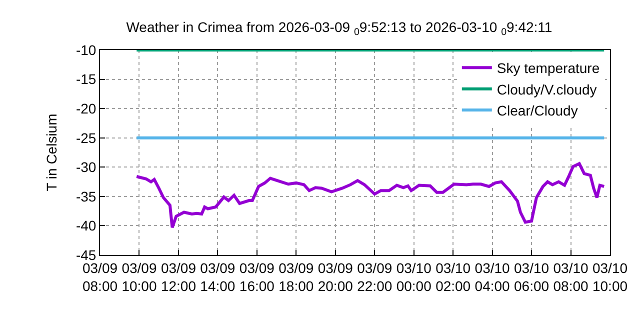  I want to click on x-tick-label: 03/09 16:00, so click(257, 277).